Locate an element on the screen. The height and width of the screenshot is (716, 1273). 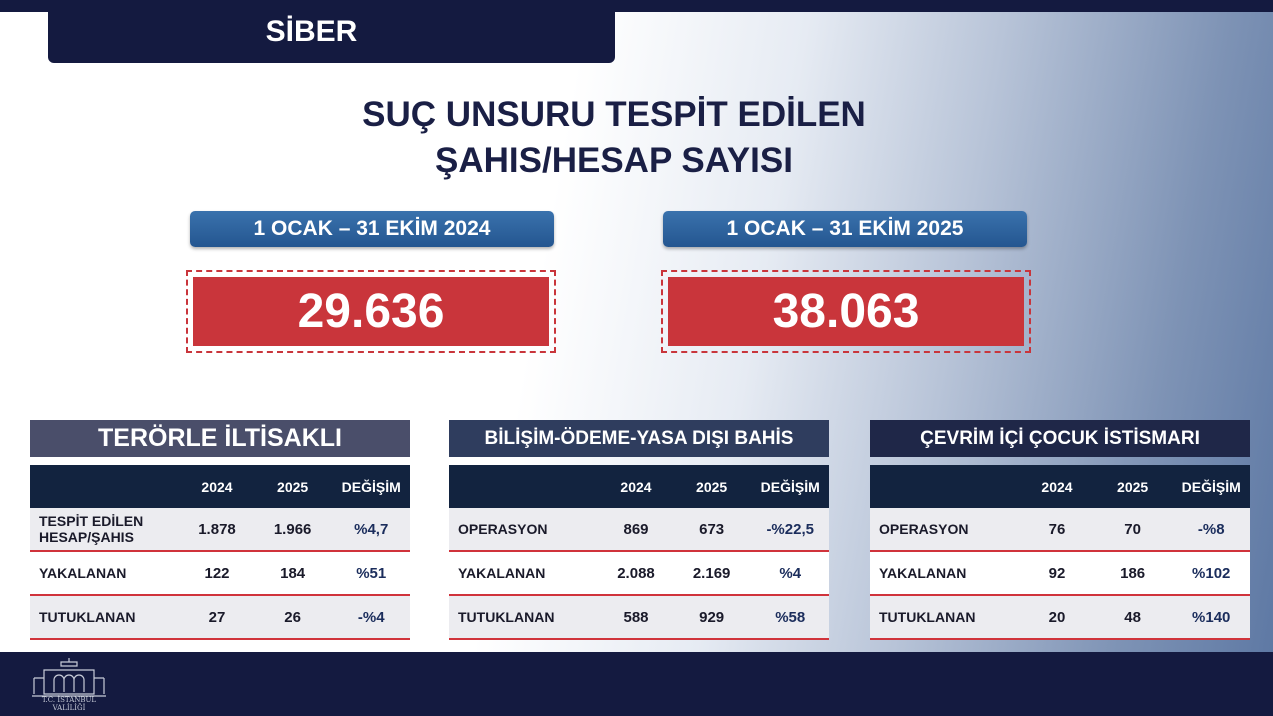
value-2024: 27 is located at coordinates (217, 617).